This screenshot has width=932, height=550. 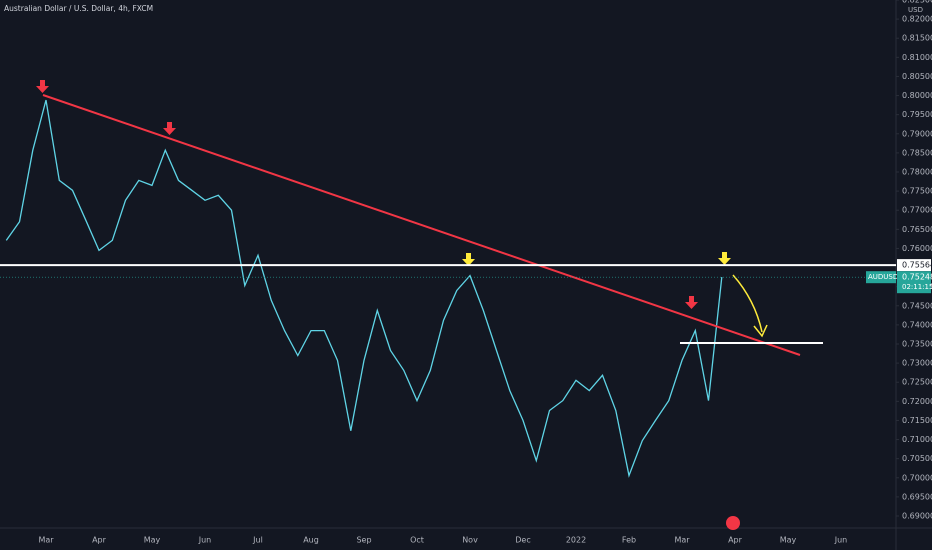 What do you see at coordinates (917, 401) in the screenshot?
I see `y-tick-label: 0.72000` at bounding box center [917, 401].